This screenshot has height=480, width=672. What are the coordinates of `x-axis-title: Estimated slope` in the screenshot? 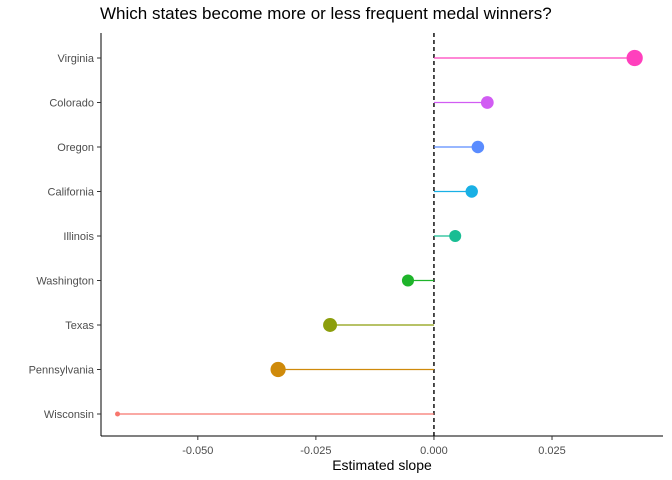 It's located at (382, 465).